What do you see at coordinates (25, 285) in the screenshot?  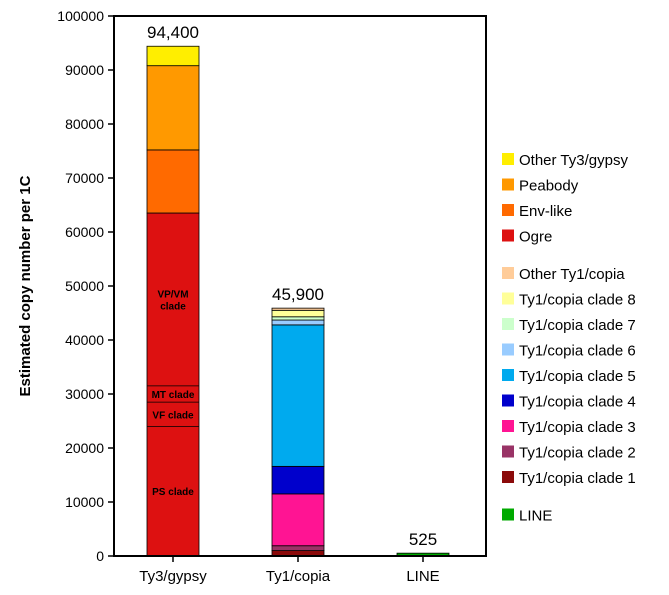 I see `y-axis-label: Estimated copy number per 1C` at bounding box center [25, 285].